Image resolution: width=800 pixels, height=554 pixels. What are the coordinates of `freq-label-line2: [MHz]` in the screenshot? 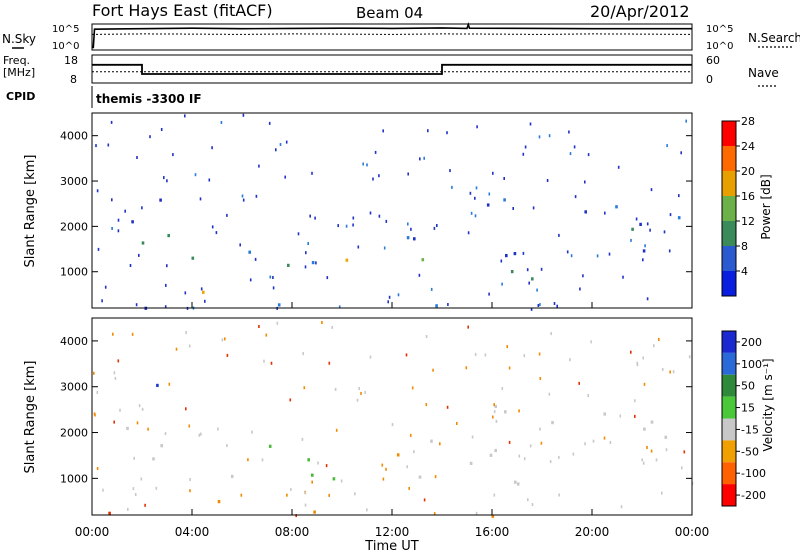 It's located at (19, 72).